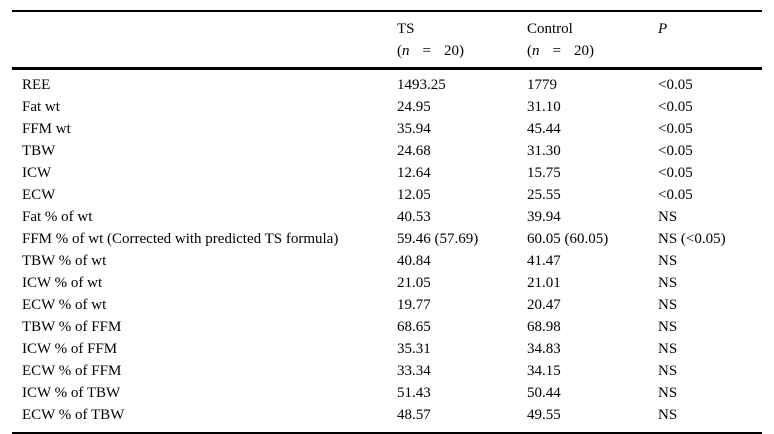 The width and height of the screenshot is (774, 434). I want to click on header-control-col: Control (n = 20), so click(592, 40).